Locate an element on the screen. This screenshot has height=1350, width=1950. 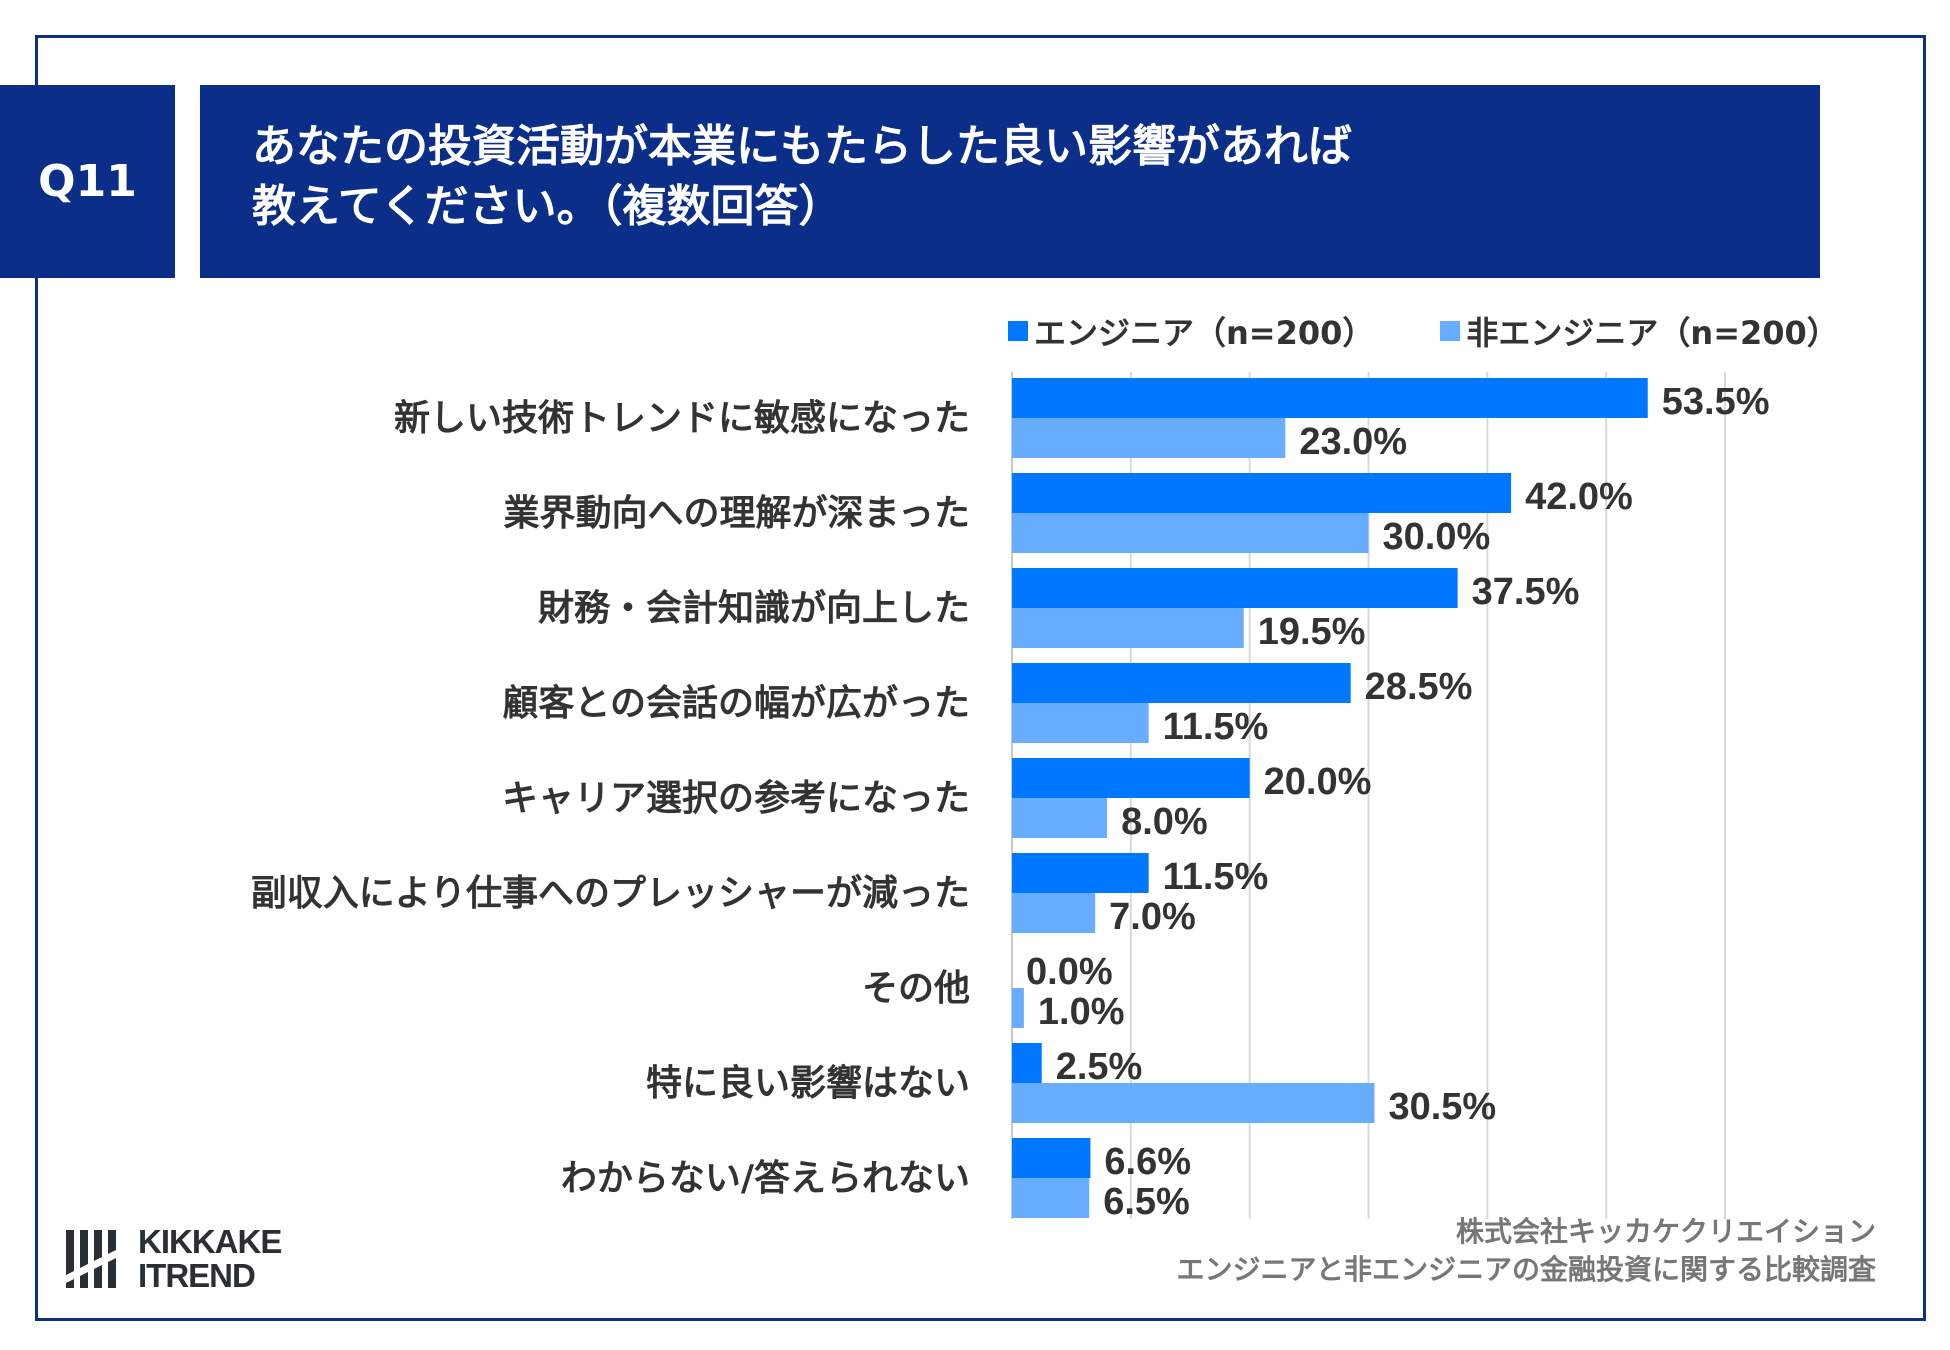
data-label-engineer: 0.0% is located at coordinates (1069, 972).